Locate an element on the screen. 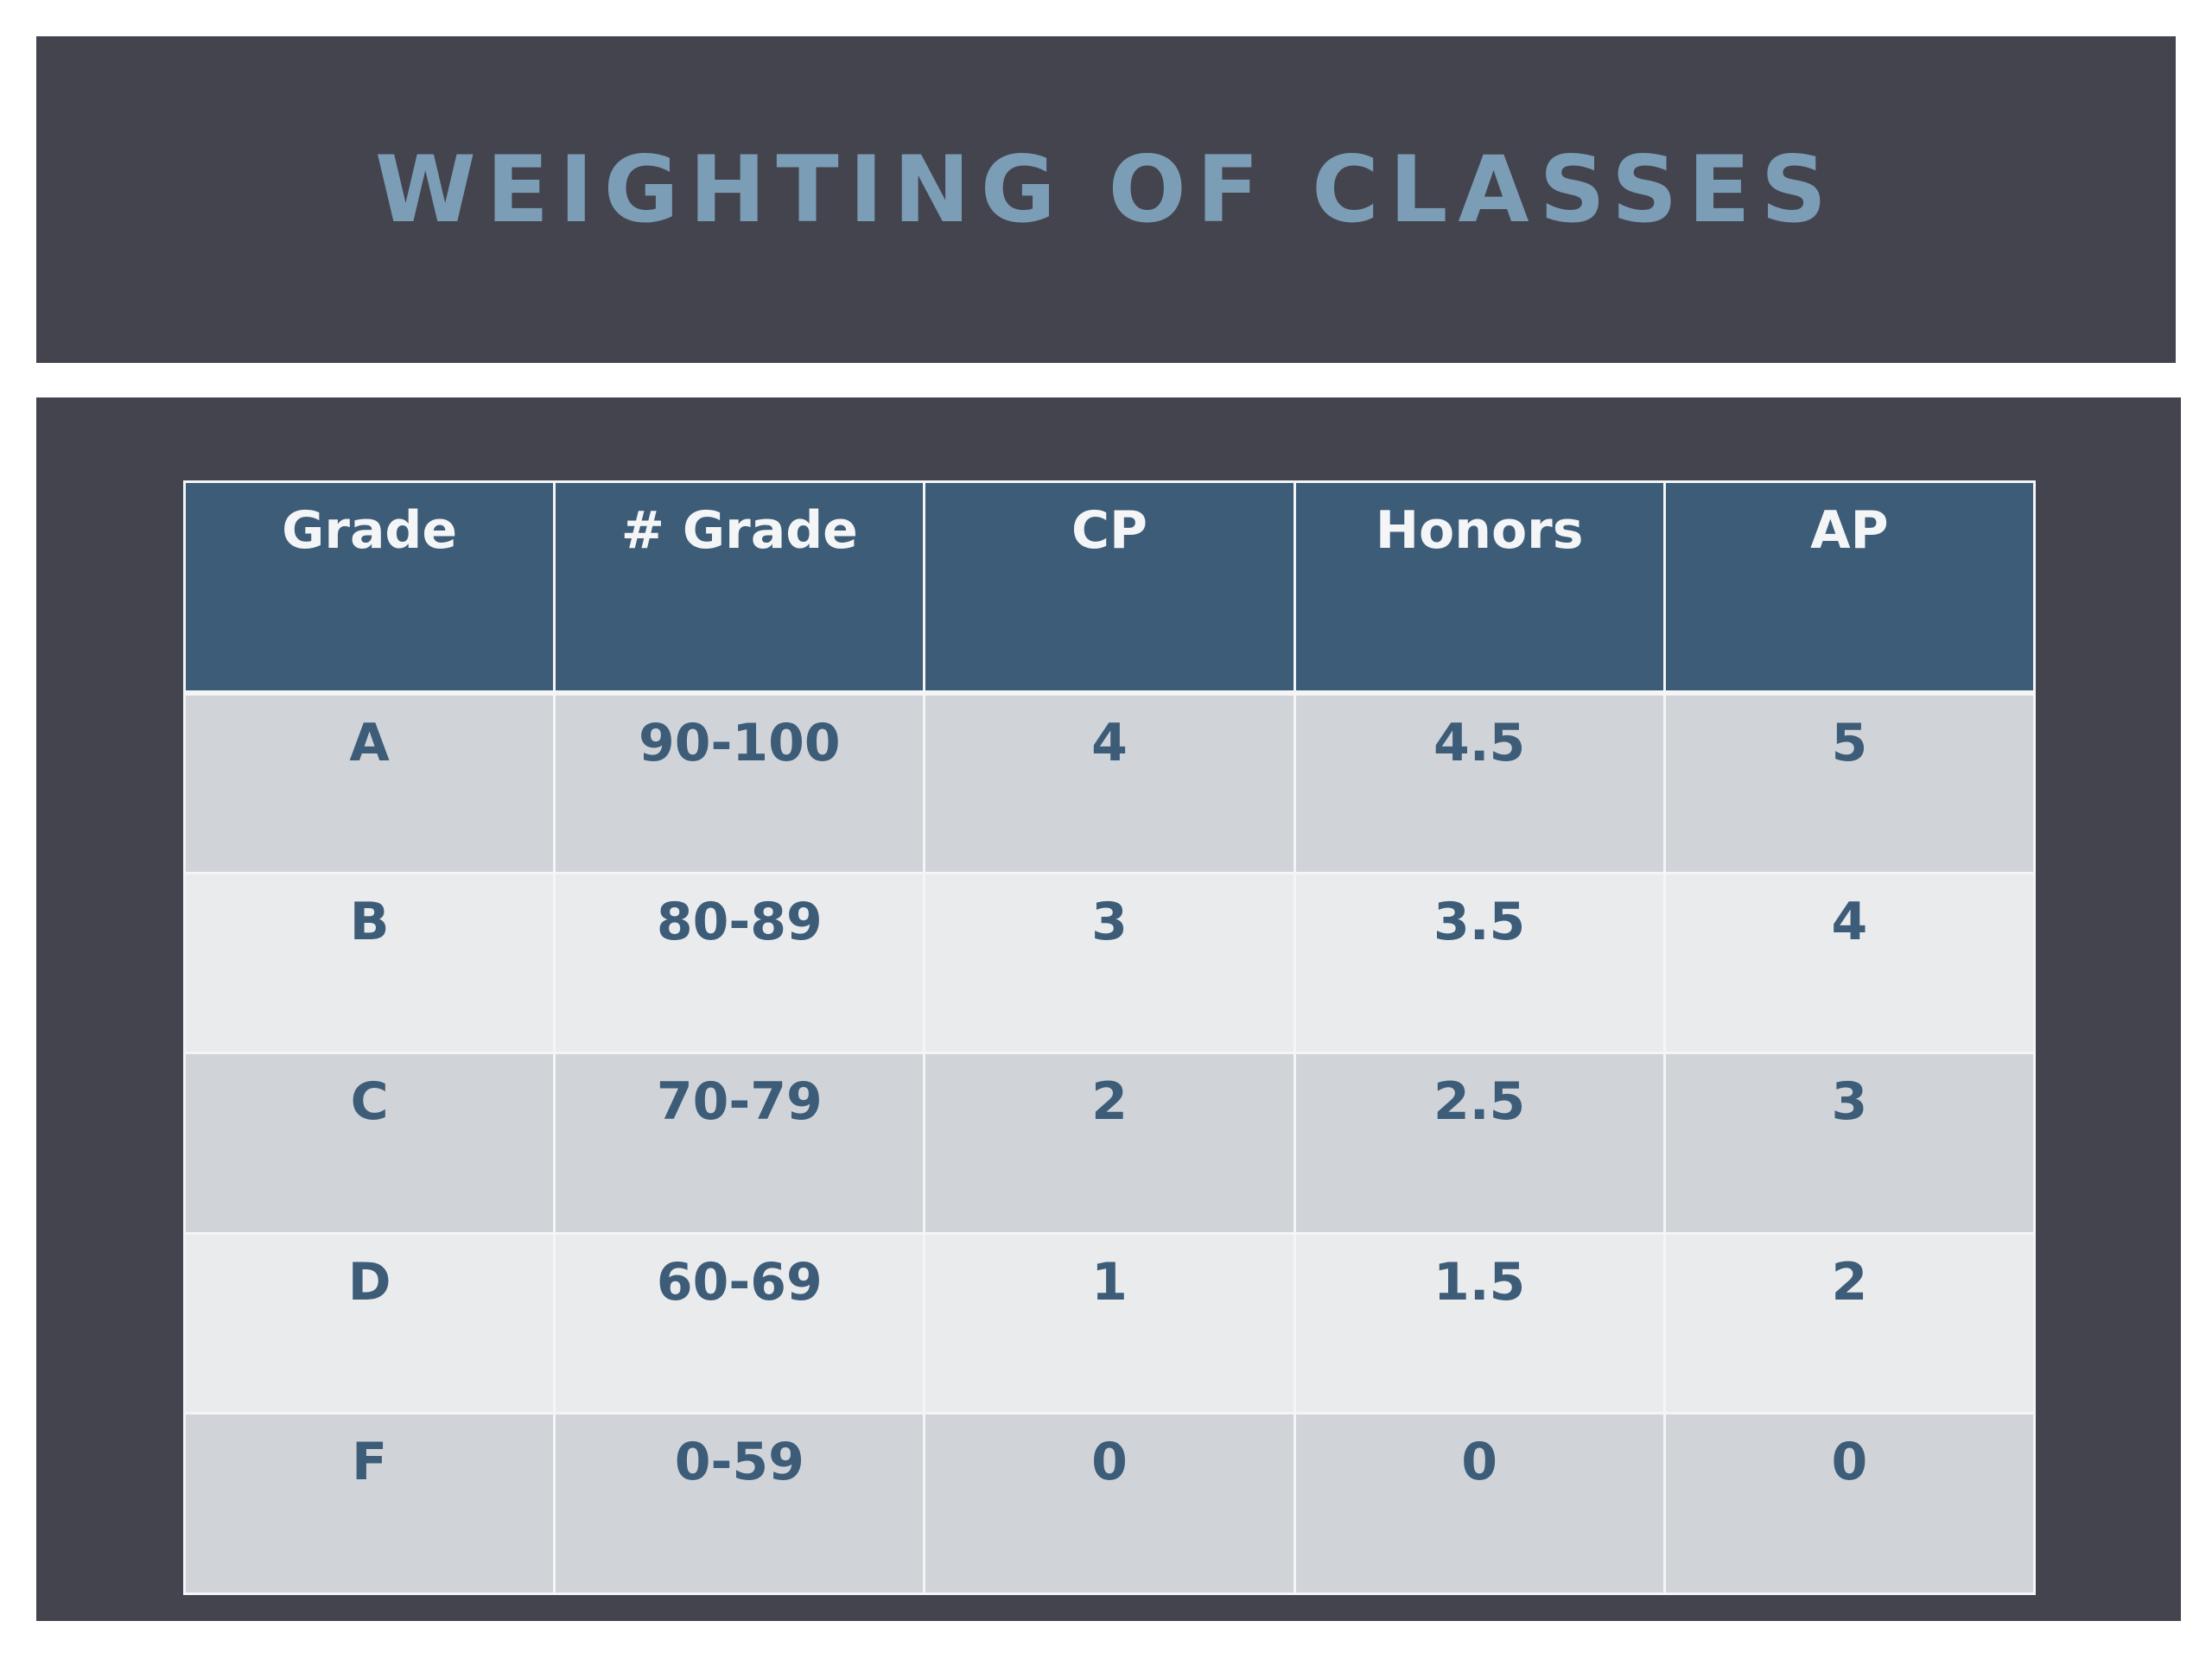 This screenshot has width=2212, height=1659. header-grade: Grade is located at coordinates (369, 587).